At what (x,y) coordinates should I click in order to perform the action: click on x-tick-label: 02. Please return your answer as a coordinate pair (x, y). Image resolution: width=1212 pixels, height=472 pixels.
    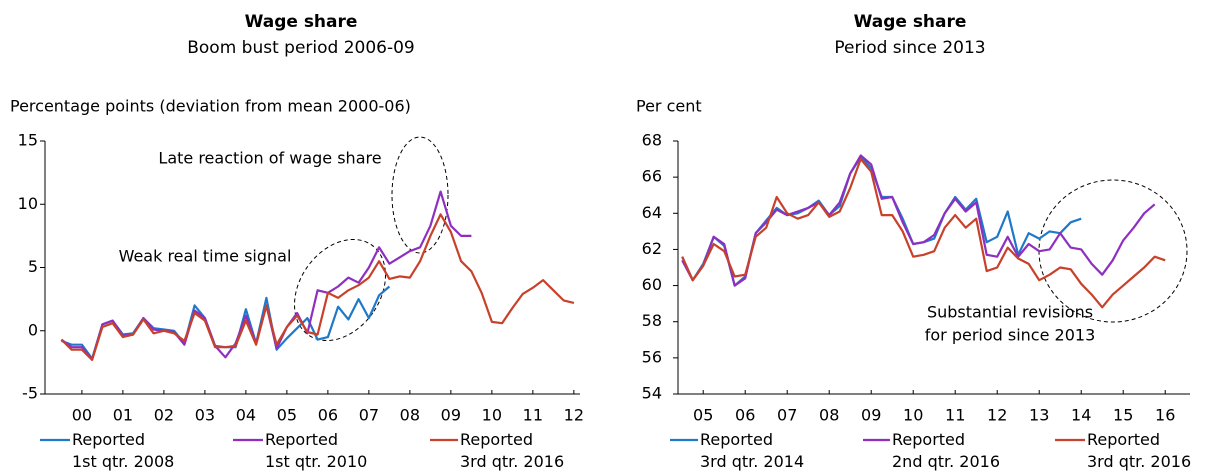
    Looking at the image, I should click on (164, 415).